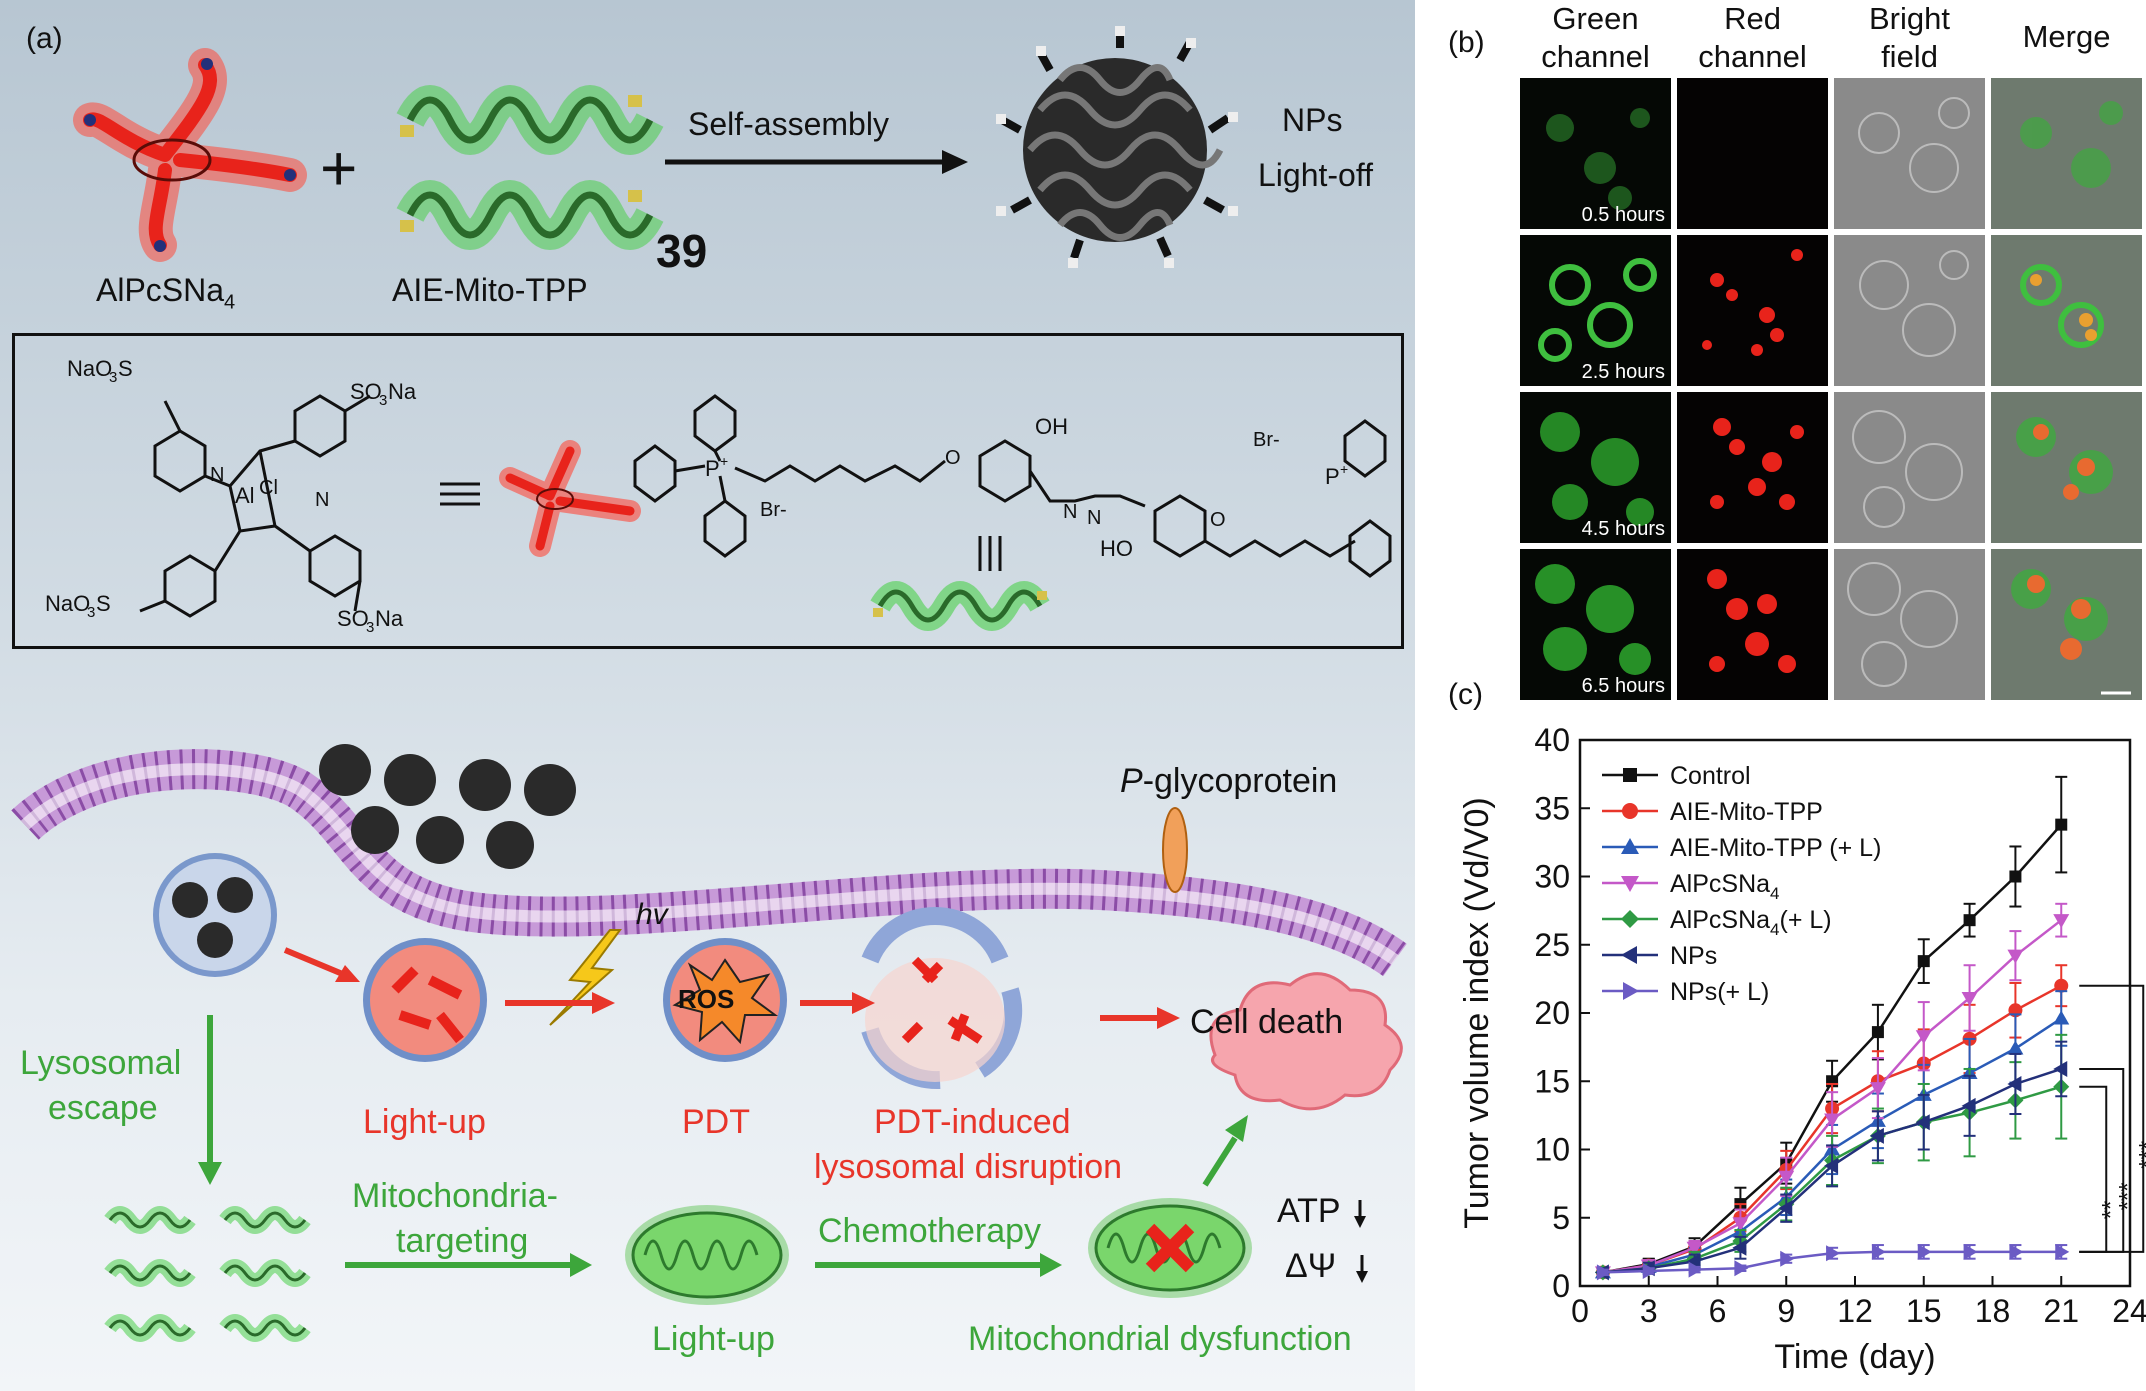 The height and width of the screenshot is (1391, 2146). I want to click on svg-text: Cl, so click(268, 488).